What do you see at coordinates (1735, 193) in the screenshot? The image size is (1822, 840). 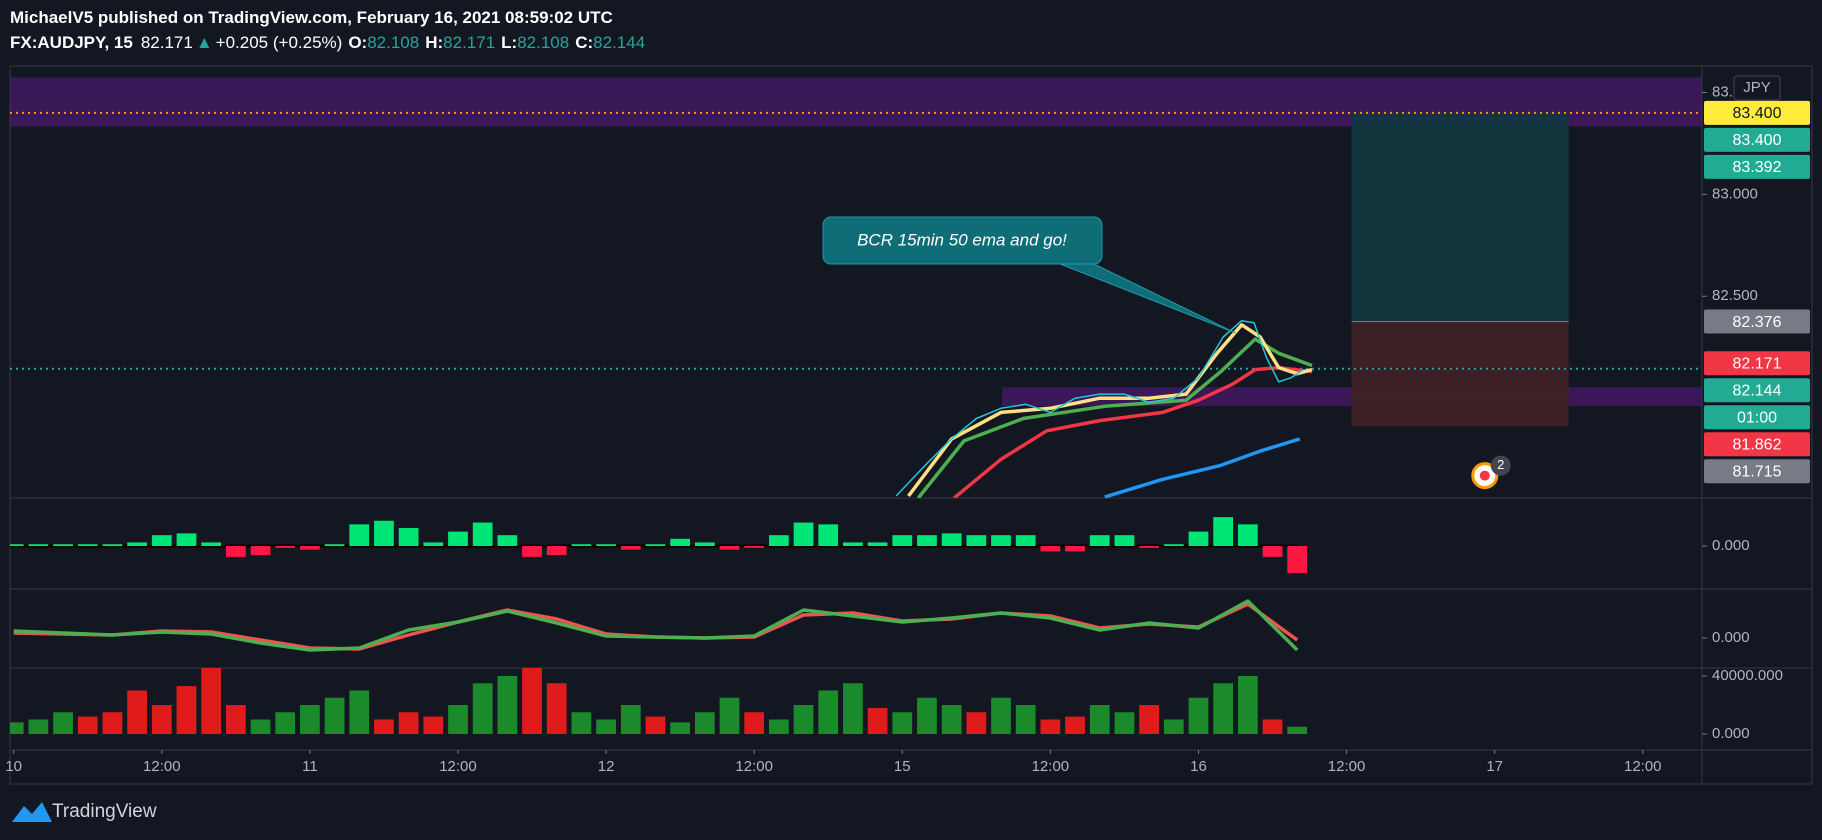 I see `y-tick-label: 83.000` at bounding box center [1735, 193].